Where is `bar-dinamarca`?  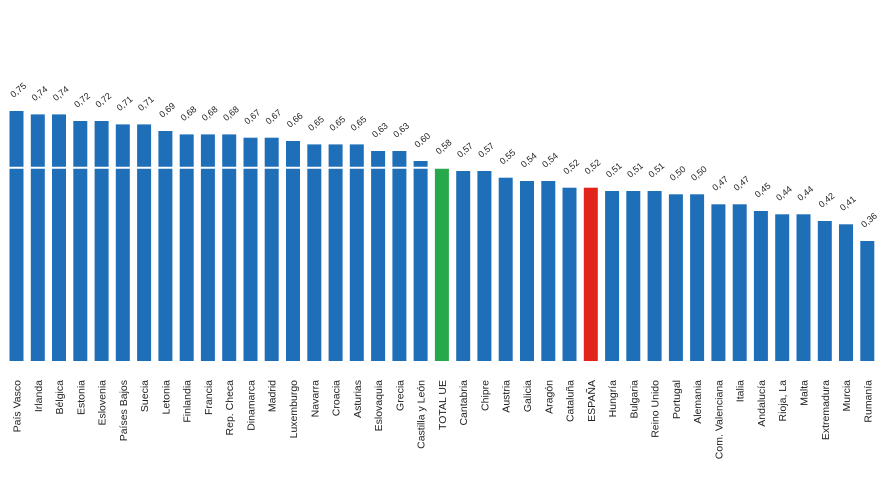 bar-dinamarca is located at coordinates (250, 249).